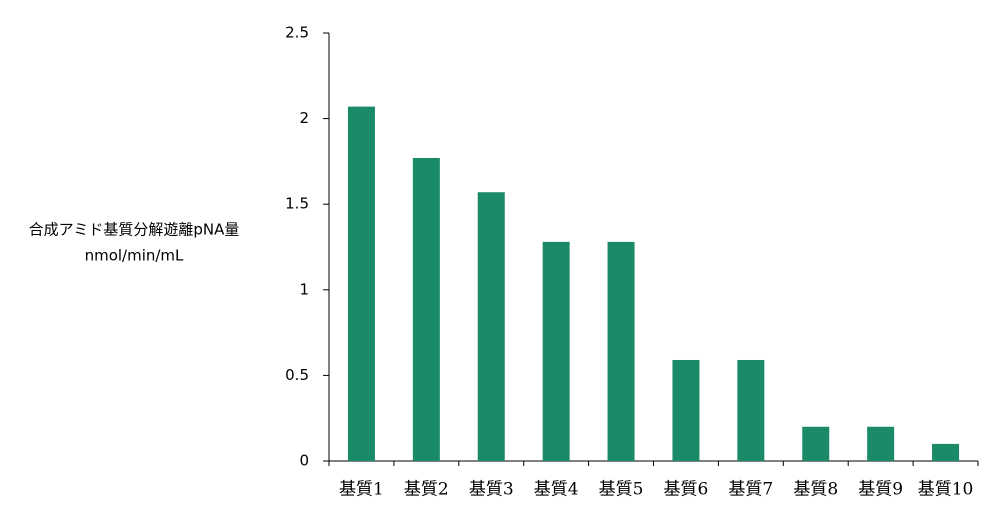 This screenshot has height=520, width=1000. I want to click on x-tick-label: 基質2, so click(426, 490).